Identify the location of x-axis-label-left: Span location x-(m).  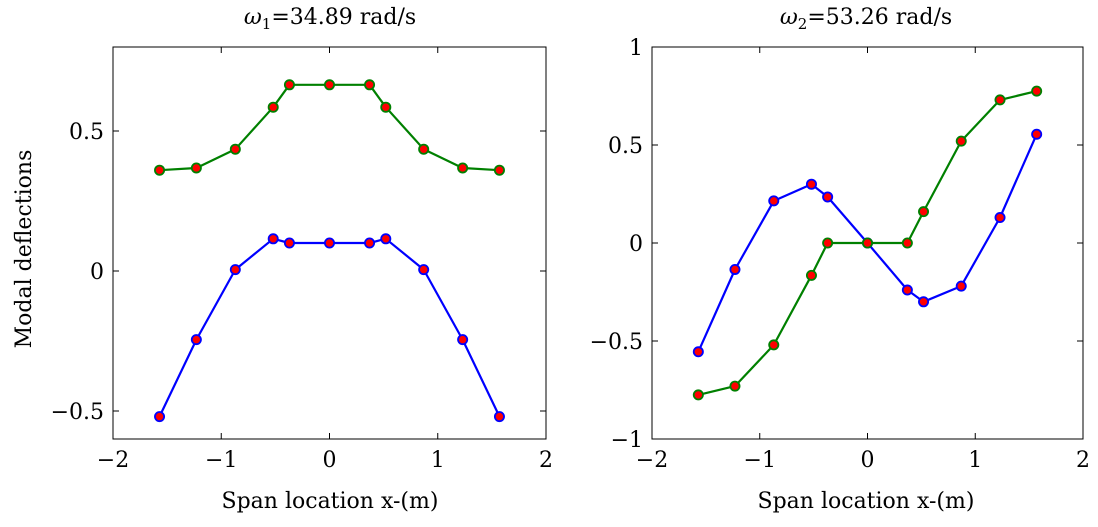
(330, 501).